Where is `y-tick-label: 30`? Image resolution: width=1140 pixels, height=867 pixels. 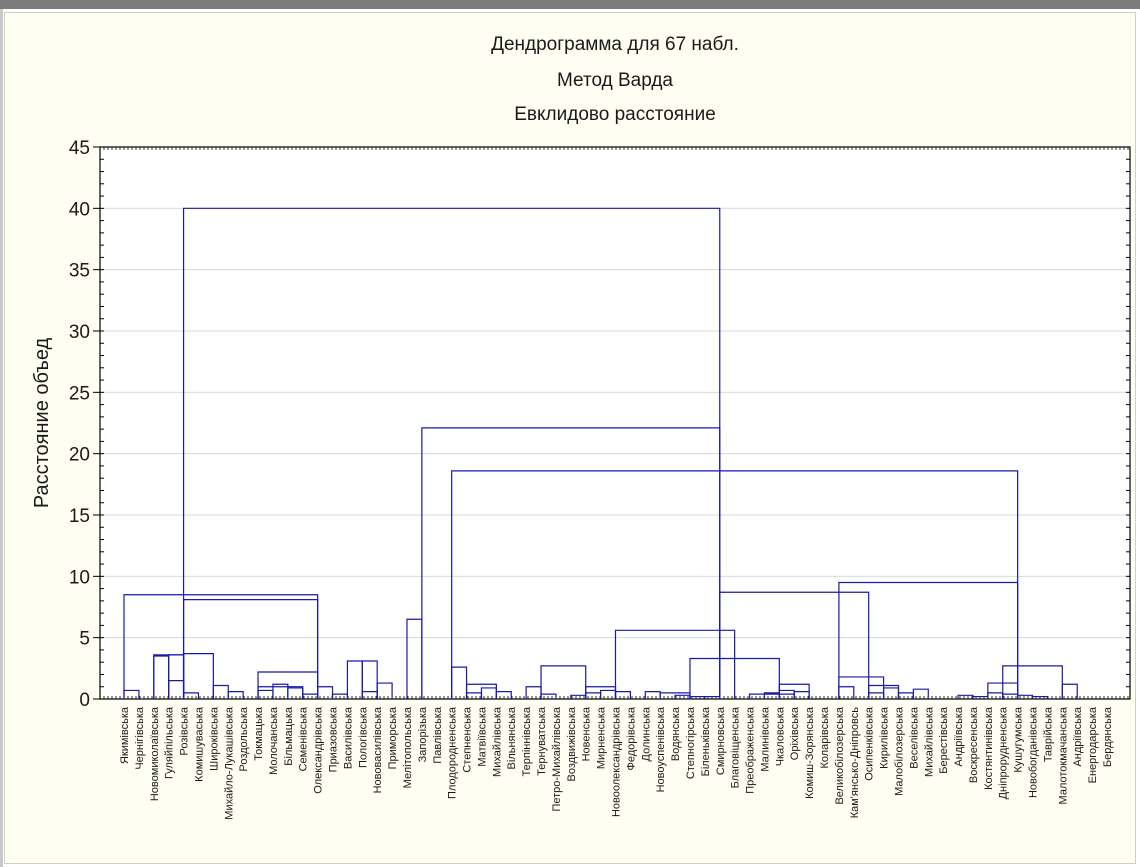
y-tick-label: 30 is located at coordinates (79, 332).